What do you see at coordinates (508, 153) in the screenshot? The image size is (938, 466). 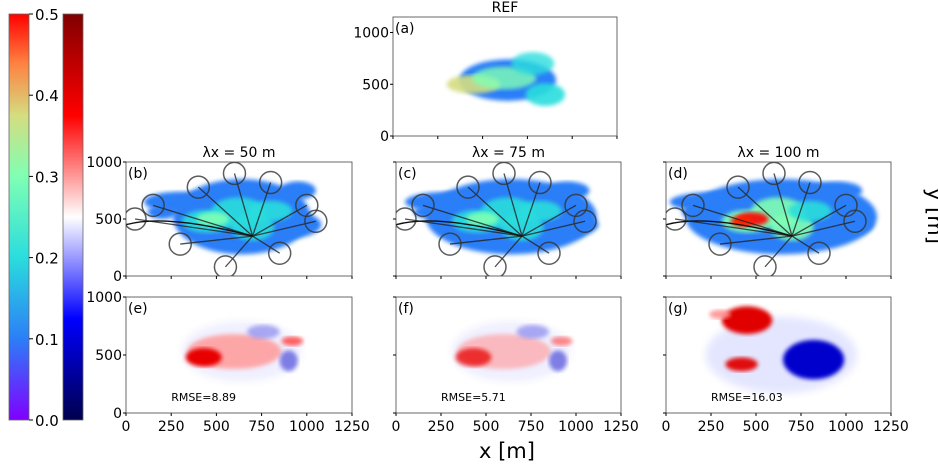 I see `panel-title: λx = 75 m` at bounding box center [508, 153].